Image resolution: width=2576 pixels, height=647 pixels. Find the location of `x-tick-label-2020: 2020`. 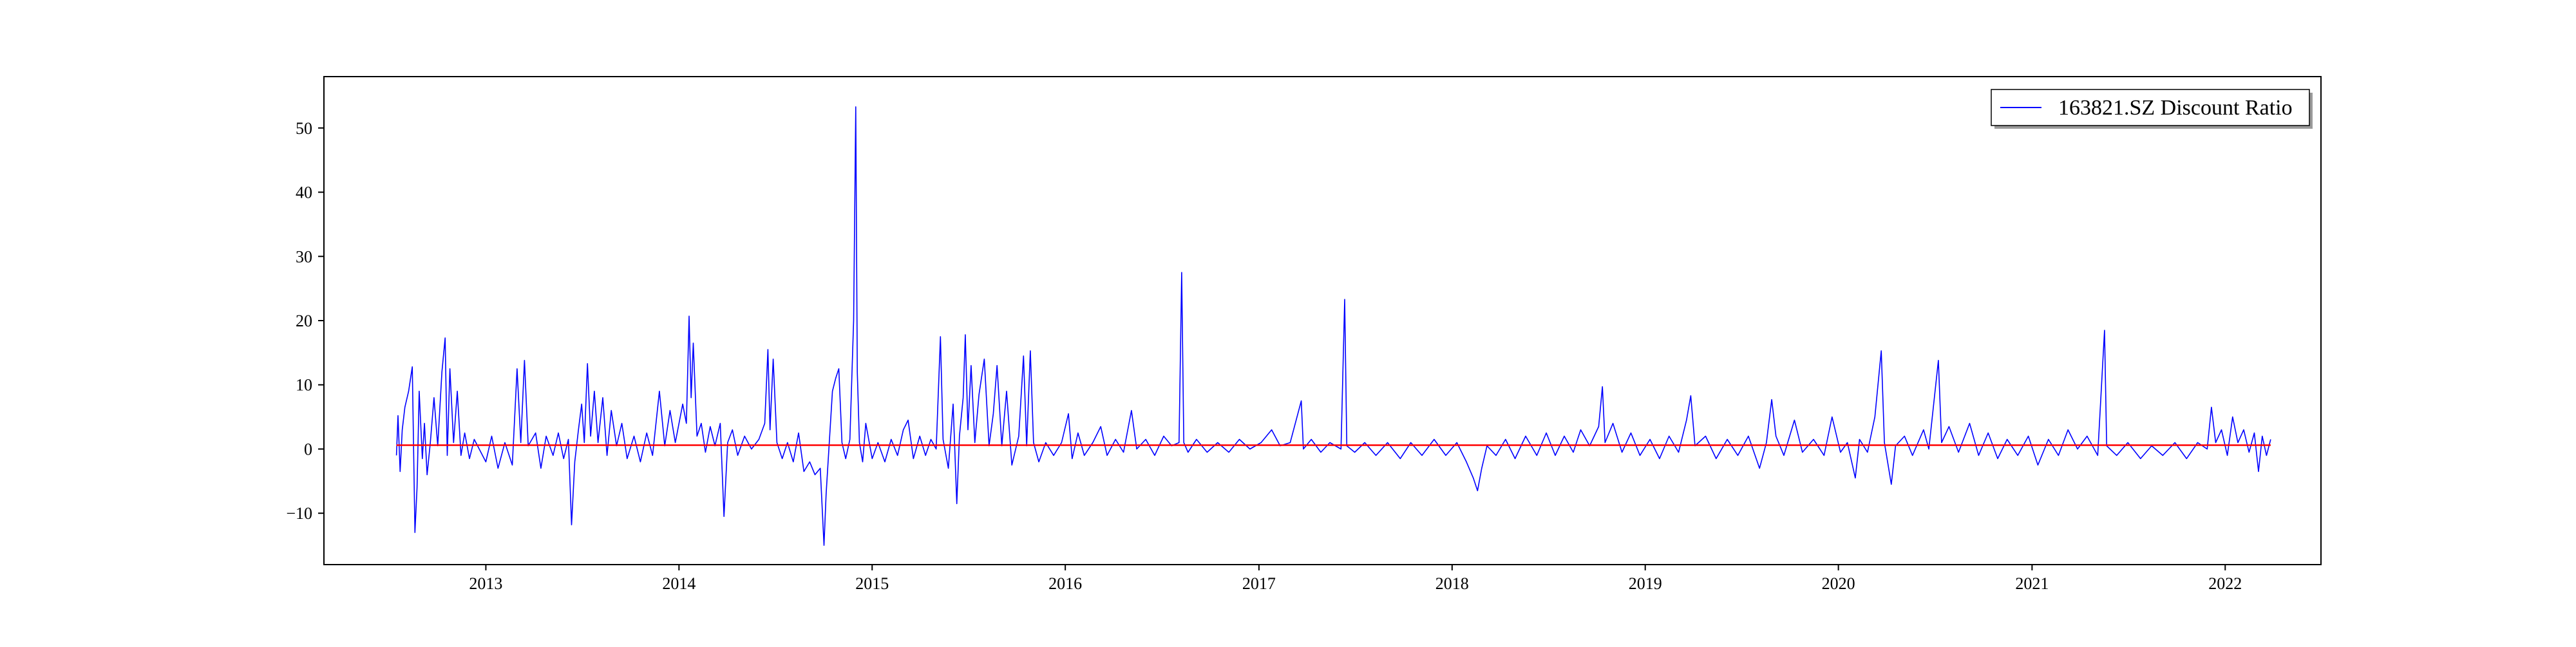

x-tick-label-2020: 2020 is located at coordinates (1838, 583).